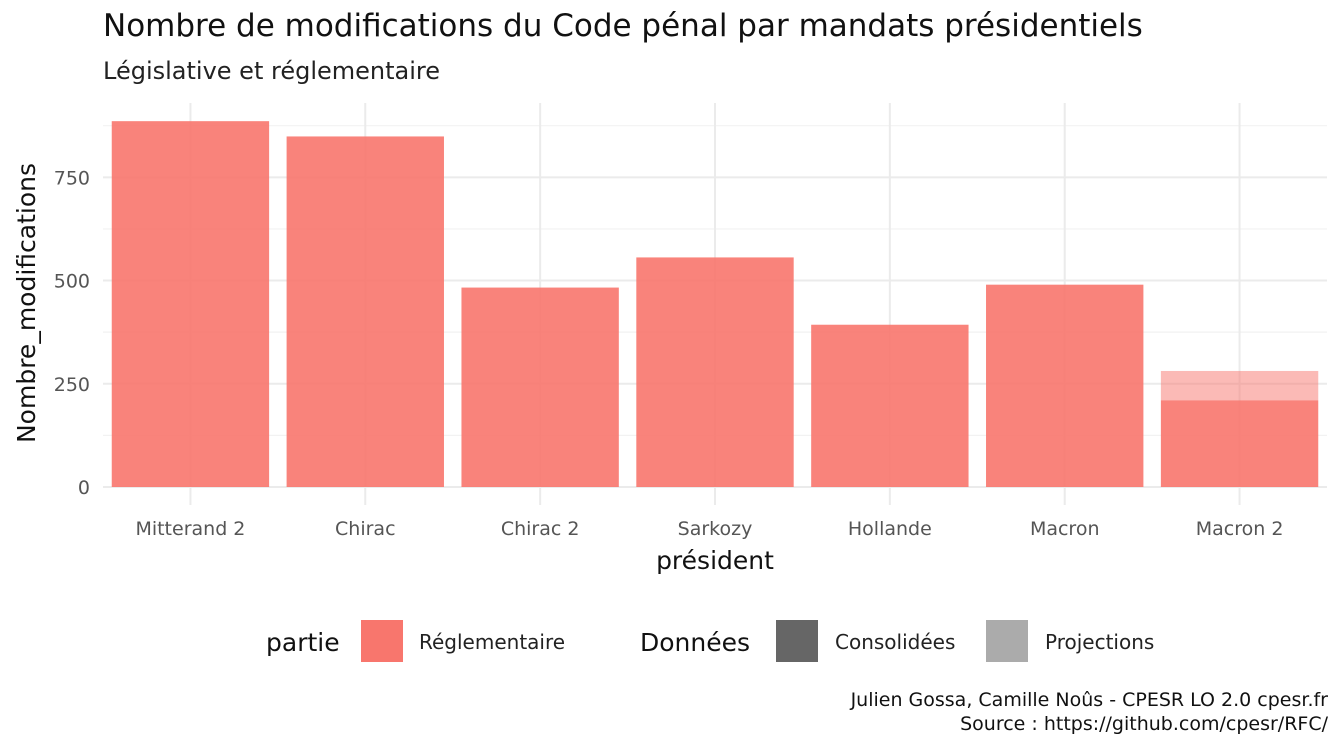 This screenshot has height=756, width=1344. Describe the element at coordinates (190, 529) in the screenshot. I see `x-tick-label: Mitterand 2` at that location.